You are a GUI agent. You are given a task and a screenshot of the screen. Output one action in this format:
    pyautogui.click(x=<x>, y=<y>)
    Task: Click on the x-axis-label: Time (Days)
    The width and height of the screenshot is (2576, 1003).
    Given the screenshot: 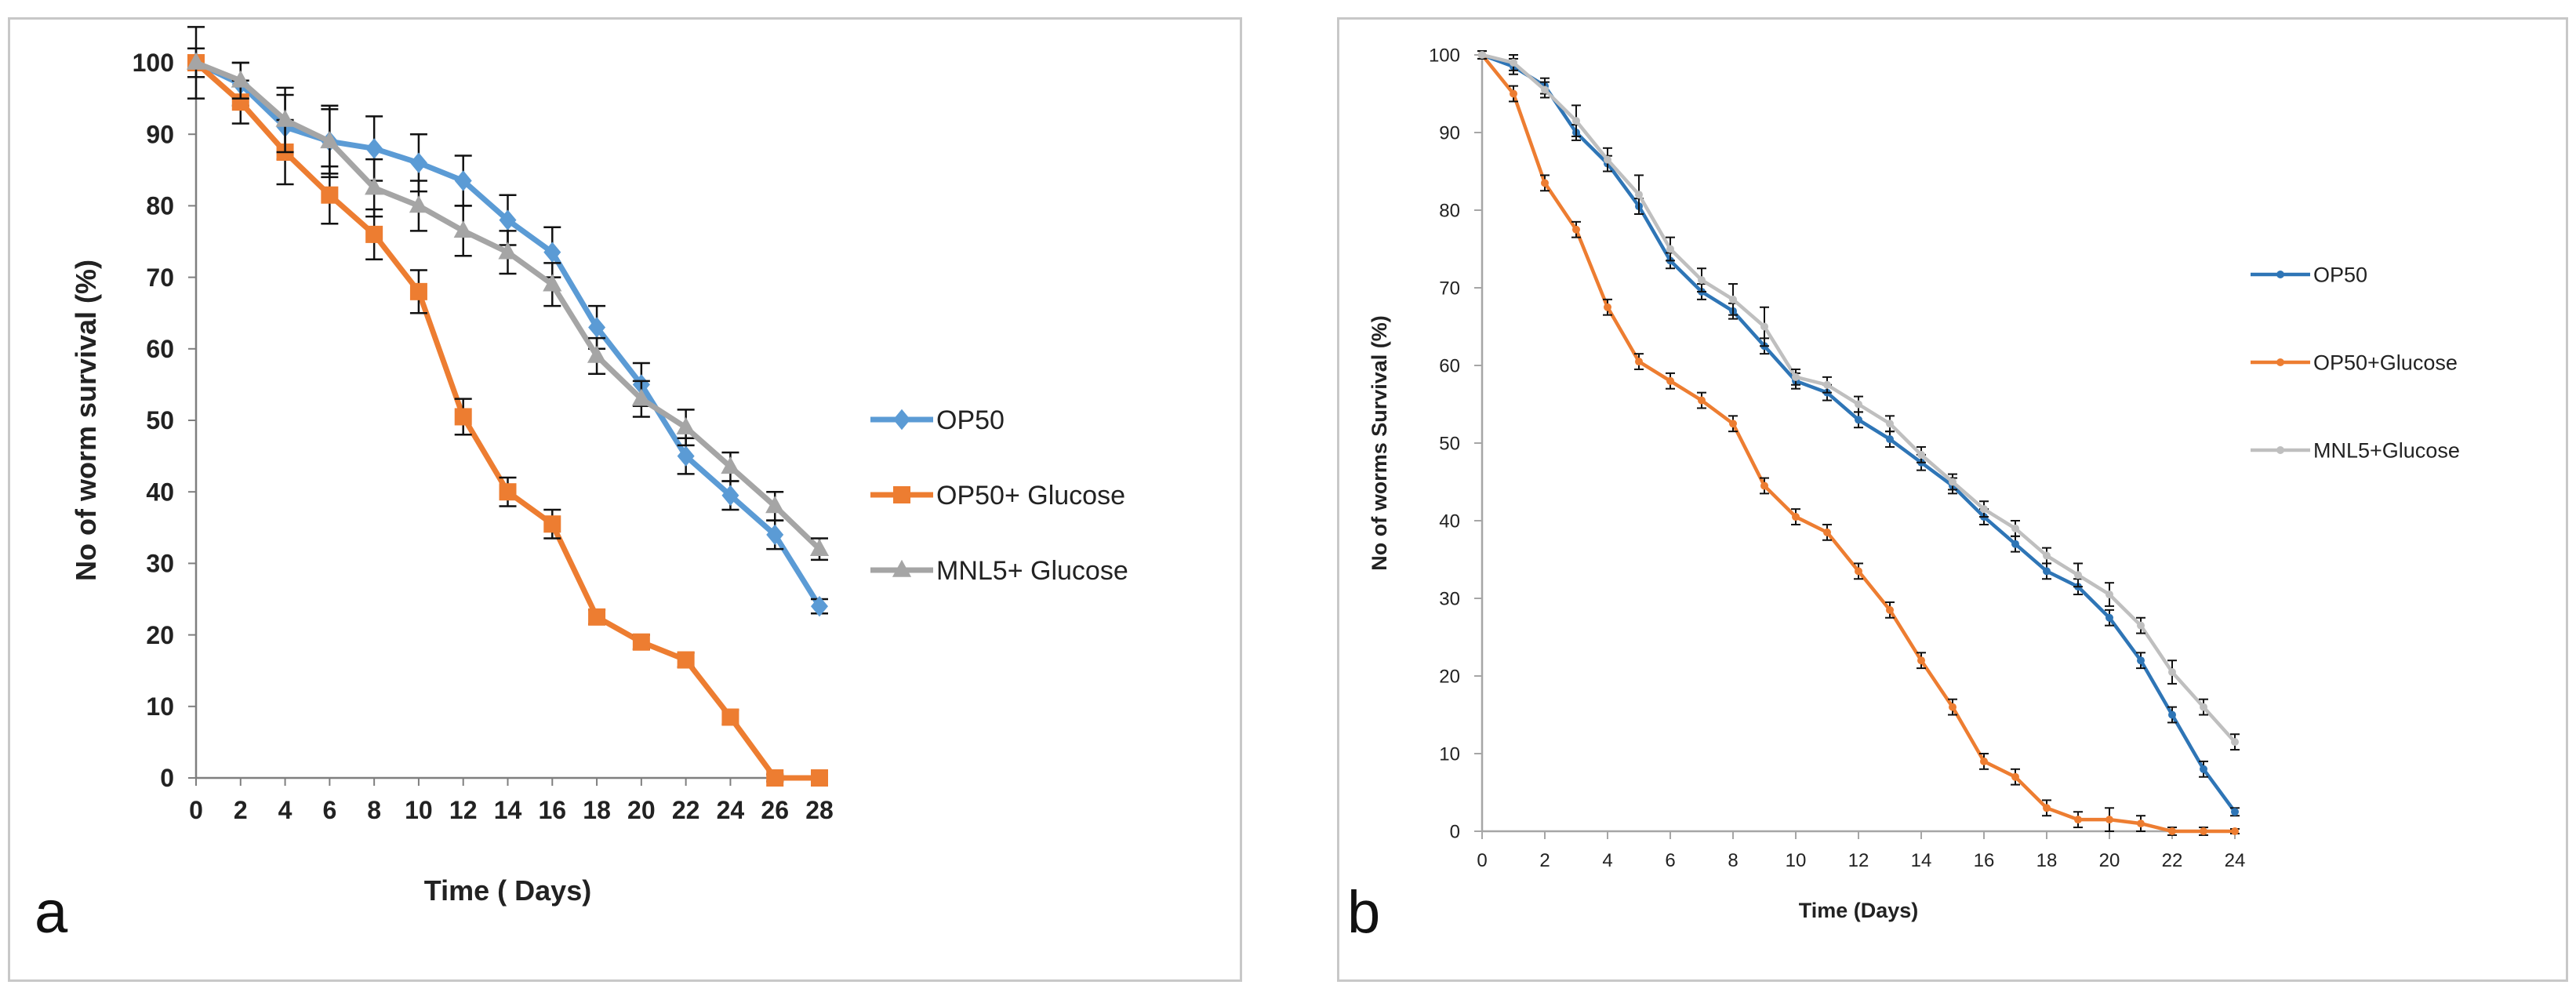 What is the action you would take?
    pyautogui.click(x=1859, y=910)
    